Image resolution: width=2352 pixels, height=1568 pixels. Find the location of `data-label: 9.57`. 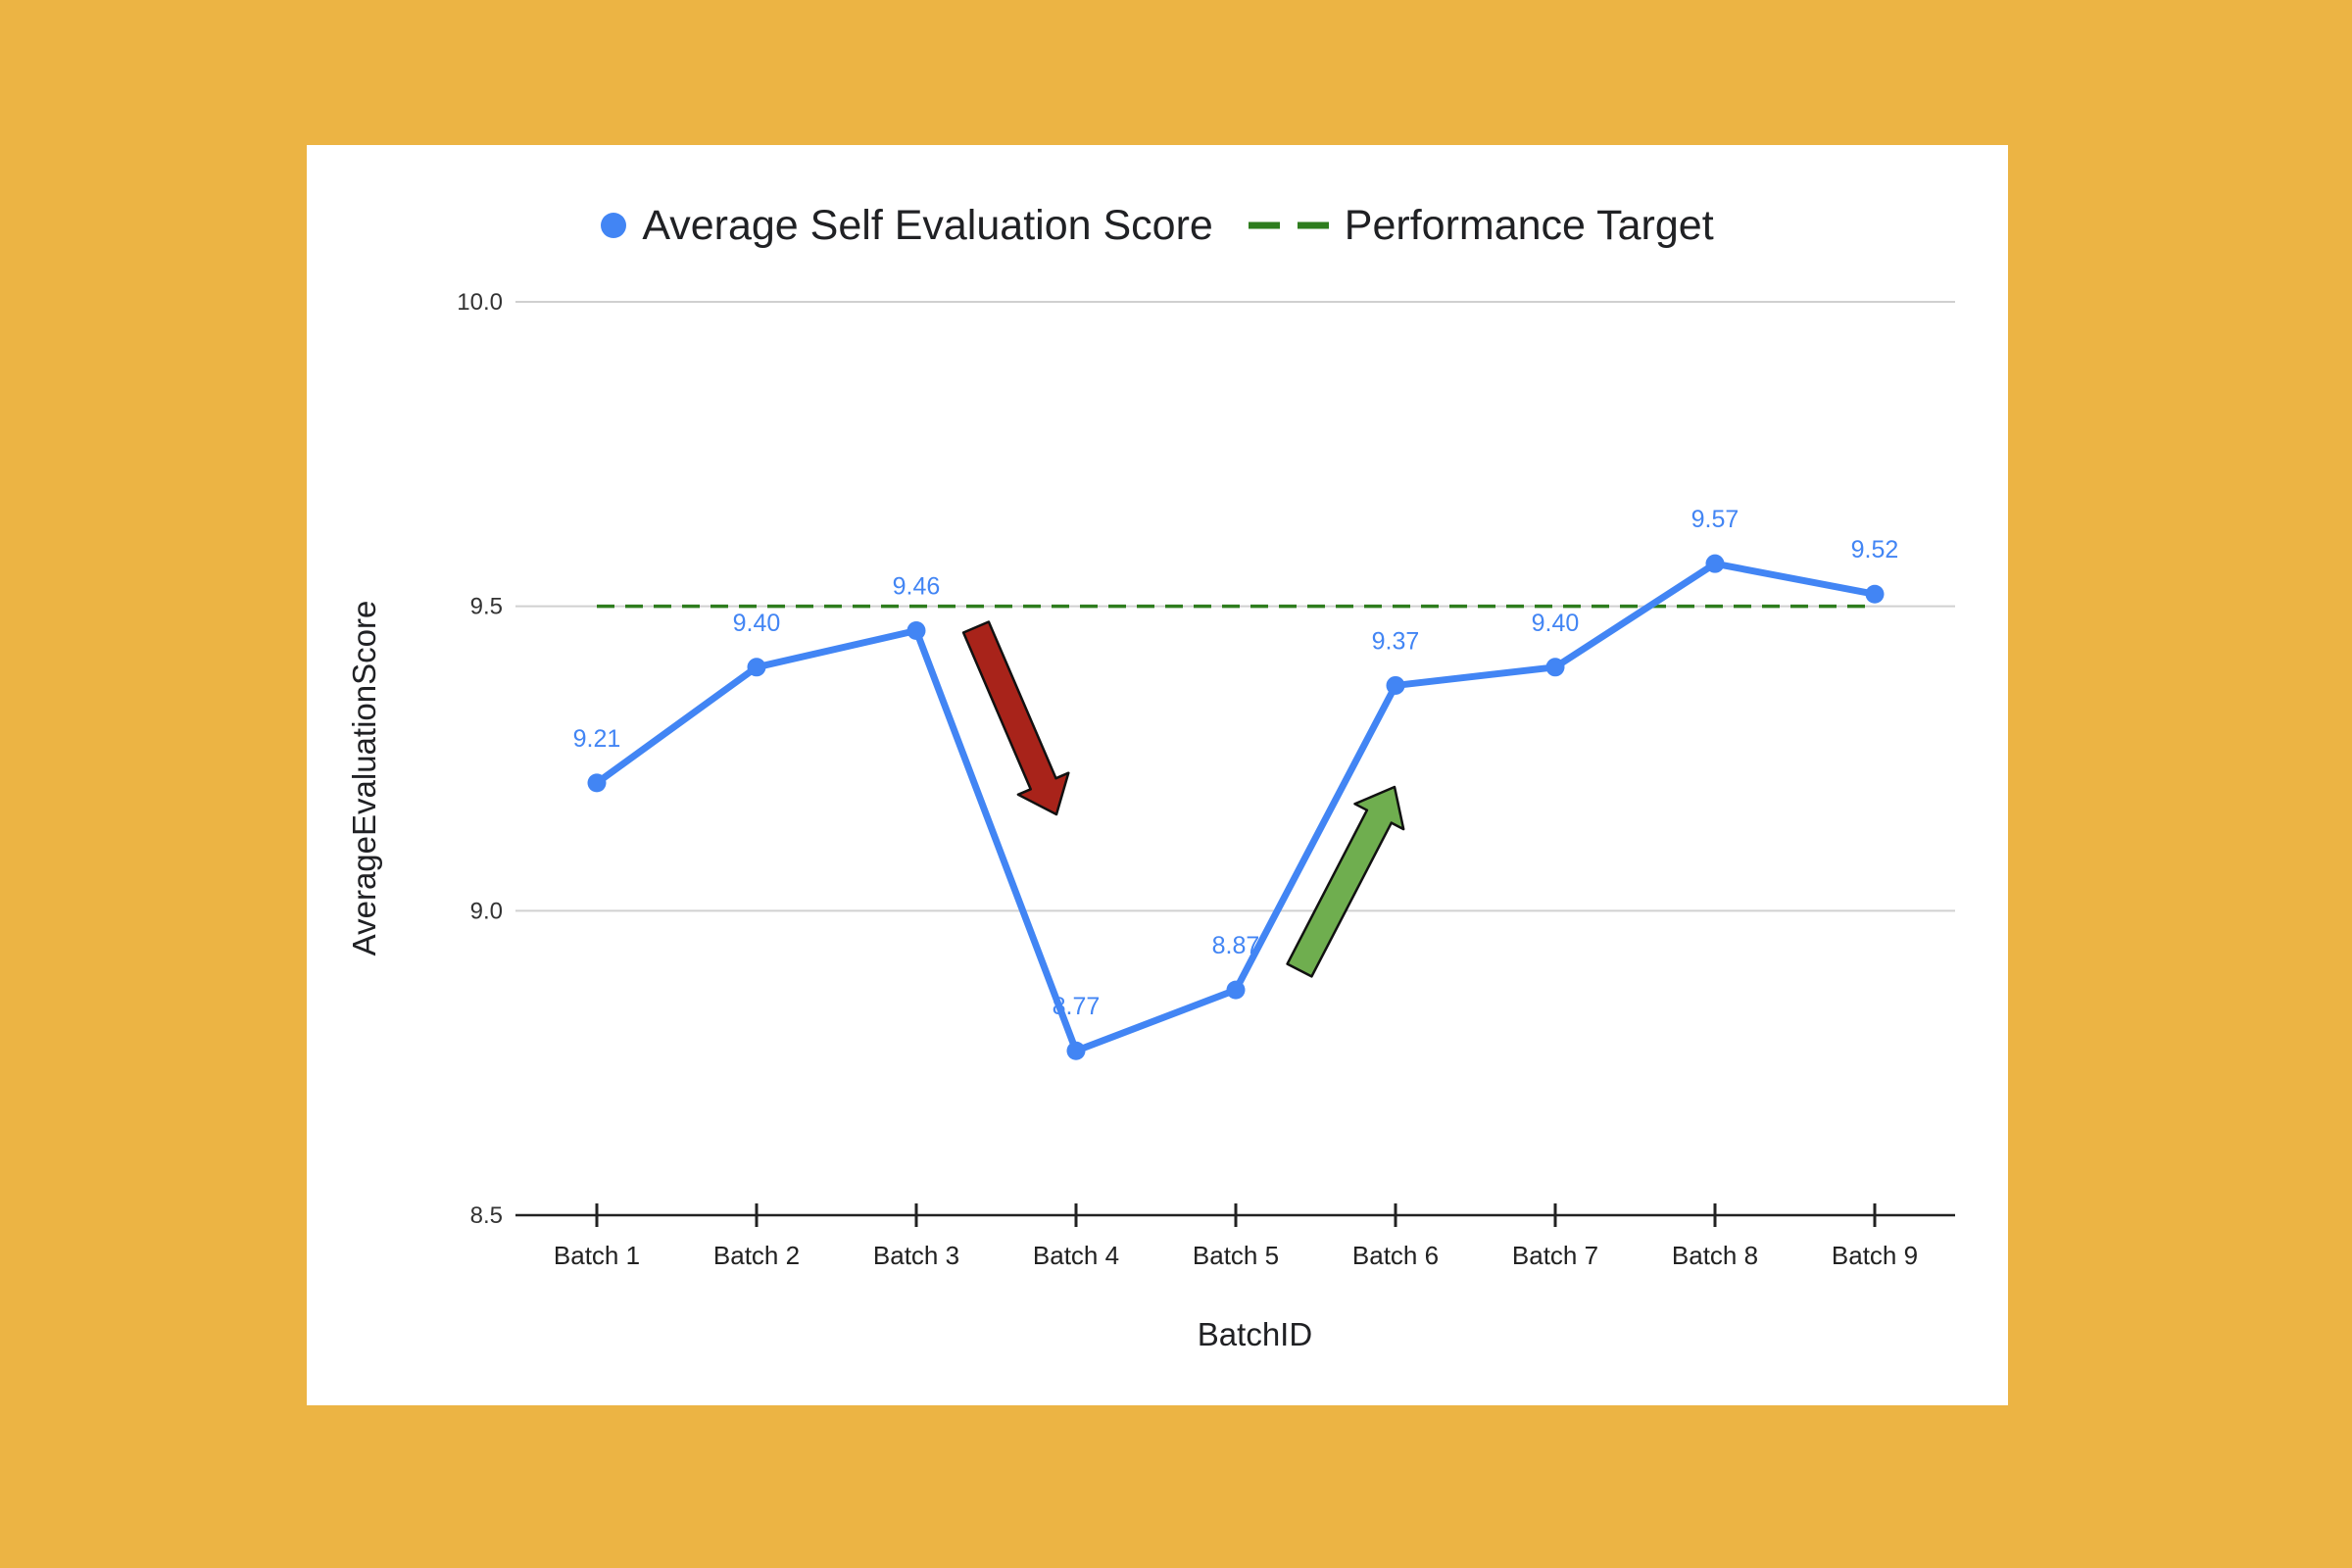

data-label: 9.57 is located at coordinates (1715, 519).